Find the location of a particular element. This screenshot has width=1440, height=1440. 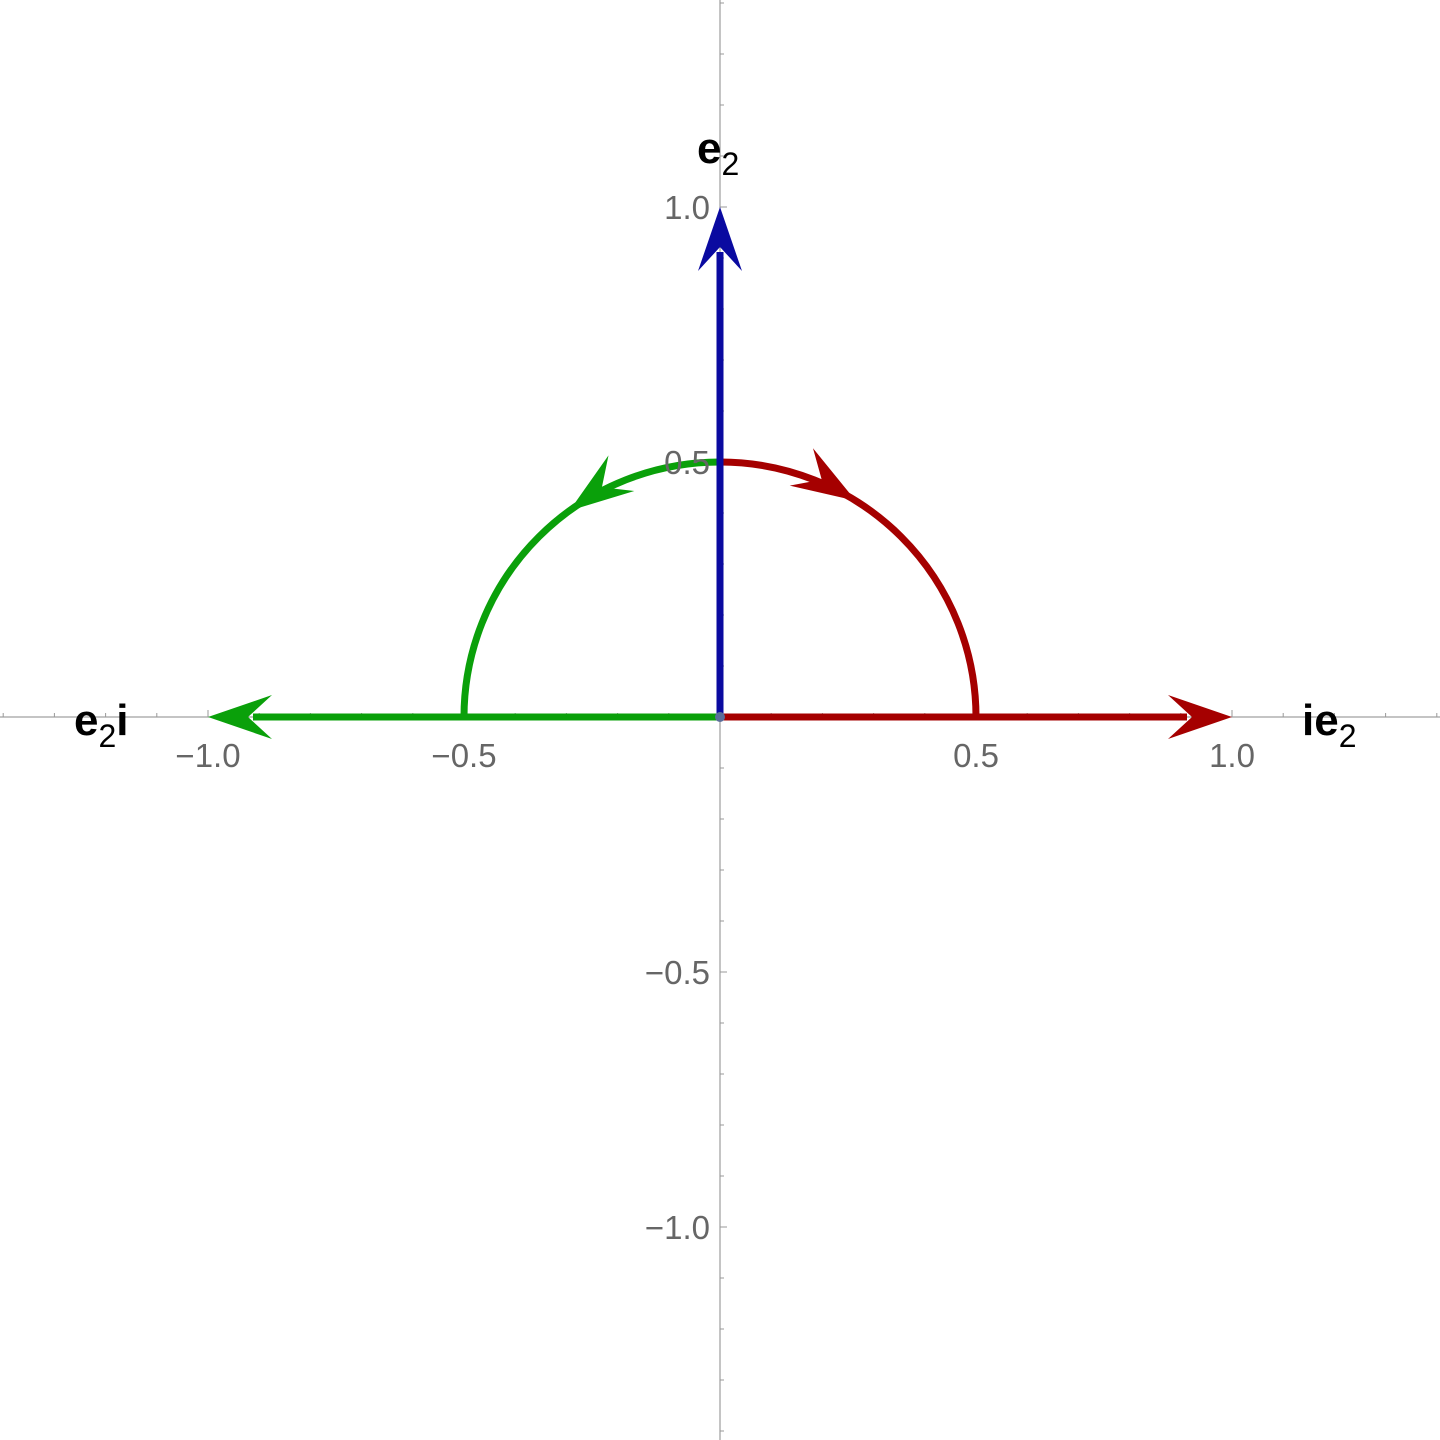

x-tick-label: 1.0 is located at coordinates (1232, 755).